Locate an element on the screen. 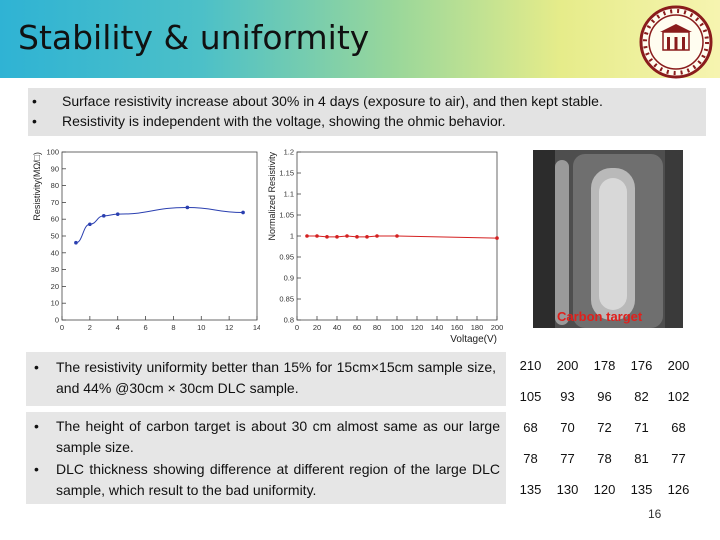 Image resolution: width=720 pixels, height=540 pixels. table-row: 135 130 120 135 126 is located at coordinates (604, 489).